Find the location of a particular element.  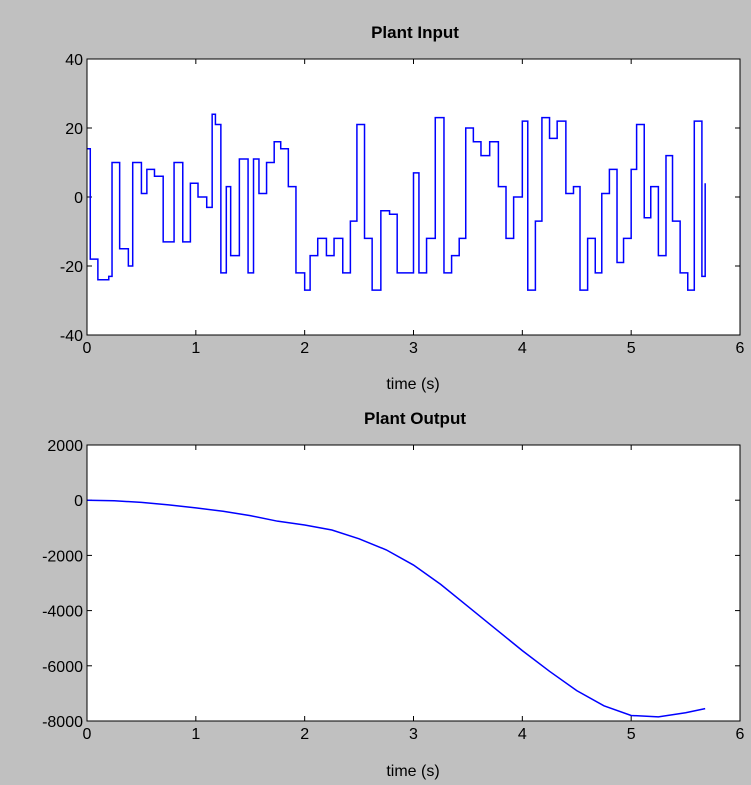

y-tick-label: 2000 is located at coordinates (65, 446).